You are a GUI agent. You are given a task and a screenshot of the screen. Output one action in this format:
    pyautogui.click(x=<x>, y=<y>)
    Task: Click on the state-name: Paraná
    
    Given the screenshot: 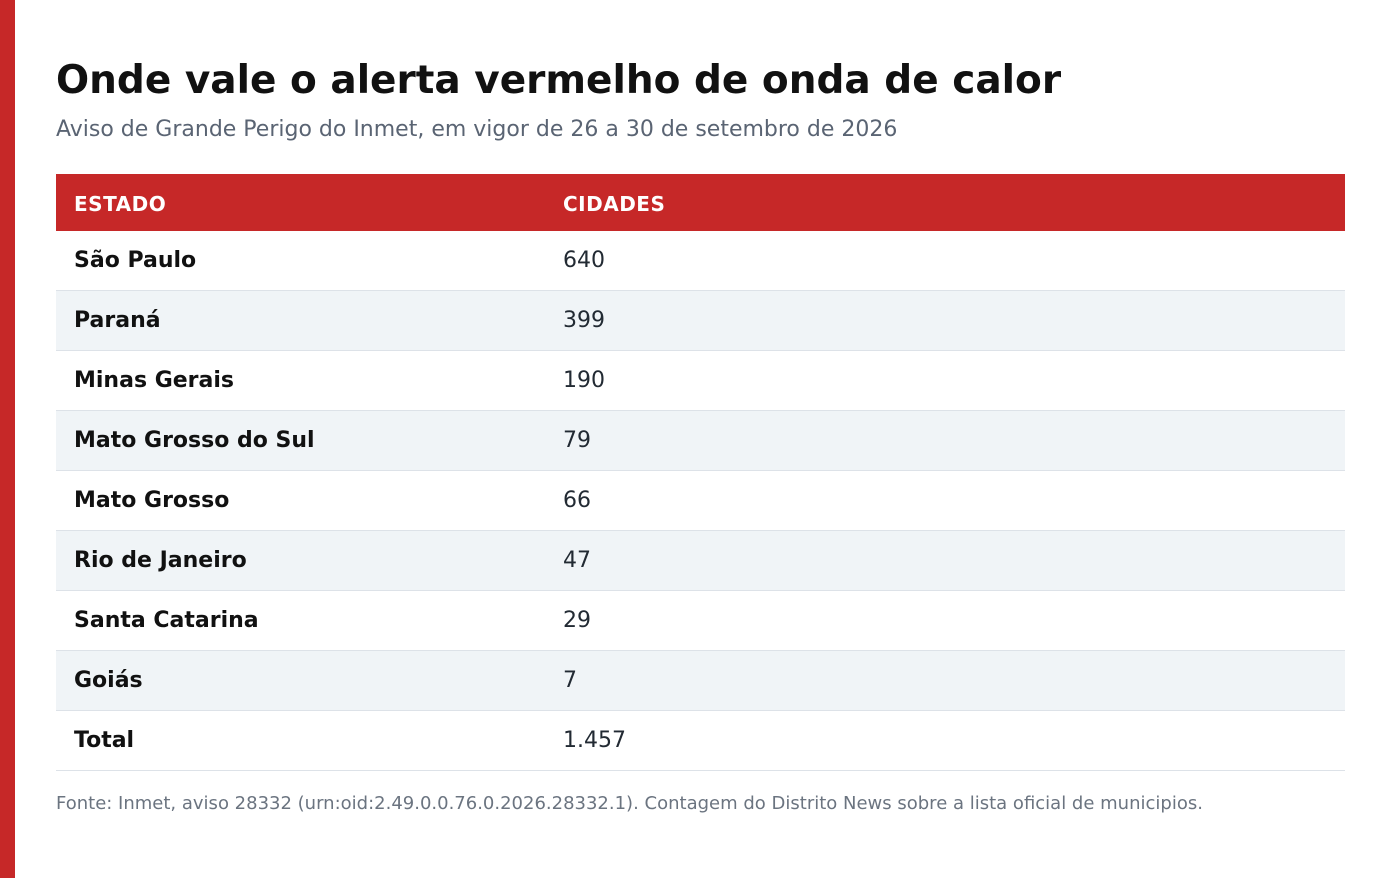 What is the action you would take?
    pyautogui.click(x=300, y=320)
    